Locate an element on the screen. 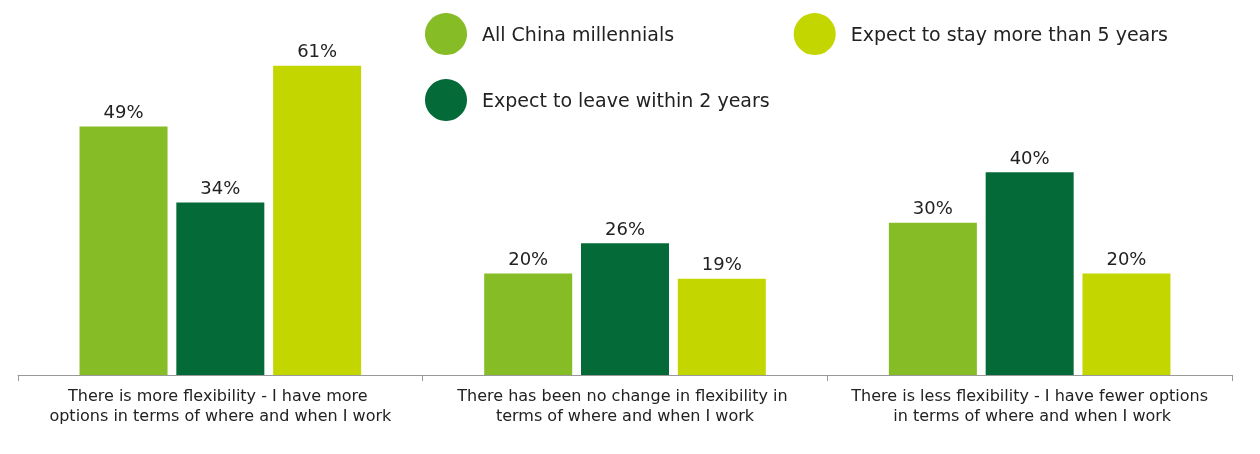 Image resolution: width=1260 pixels, height=454 pixels. data-label: 40% is located at coordinates (1029, 157).